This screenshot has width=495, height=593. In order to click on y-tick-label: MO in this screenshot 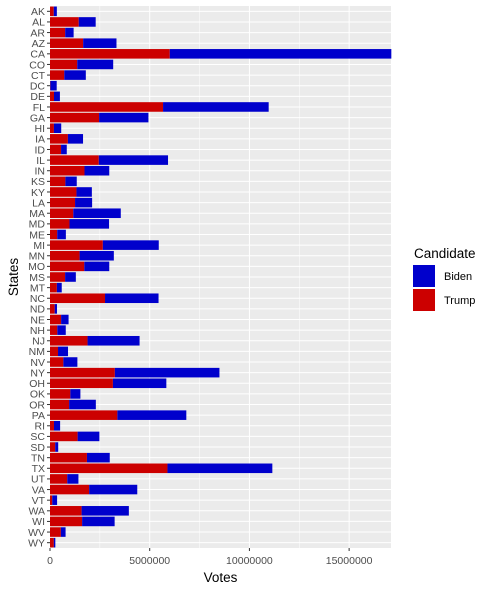, I will do `click(36, 267)`.